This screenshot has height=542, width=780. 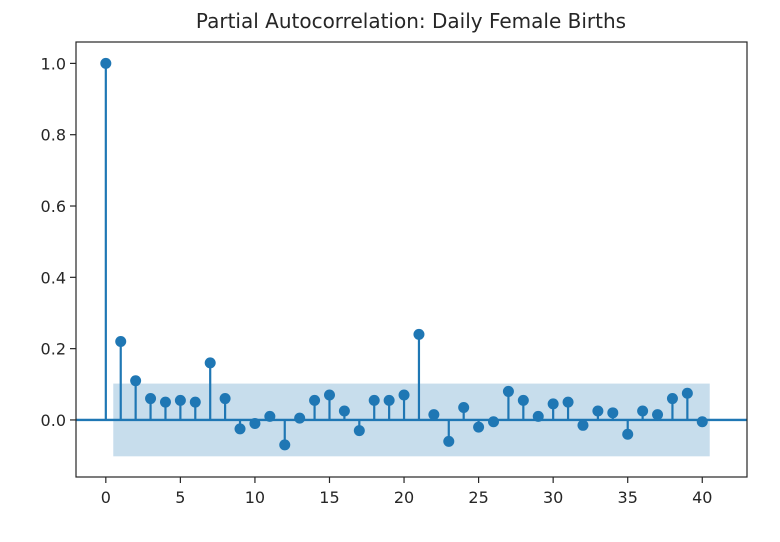 What do you see at coordinates (478, 497) in the screenshot?
I see `x-tick-label: 25` at bounding box center [478, 497].